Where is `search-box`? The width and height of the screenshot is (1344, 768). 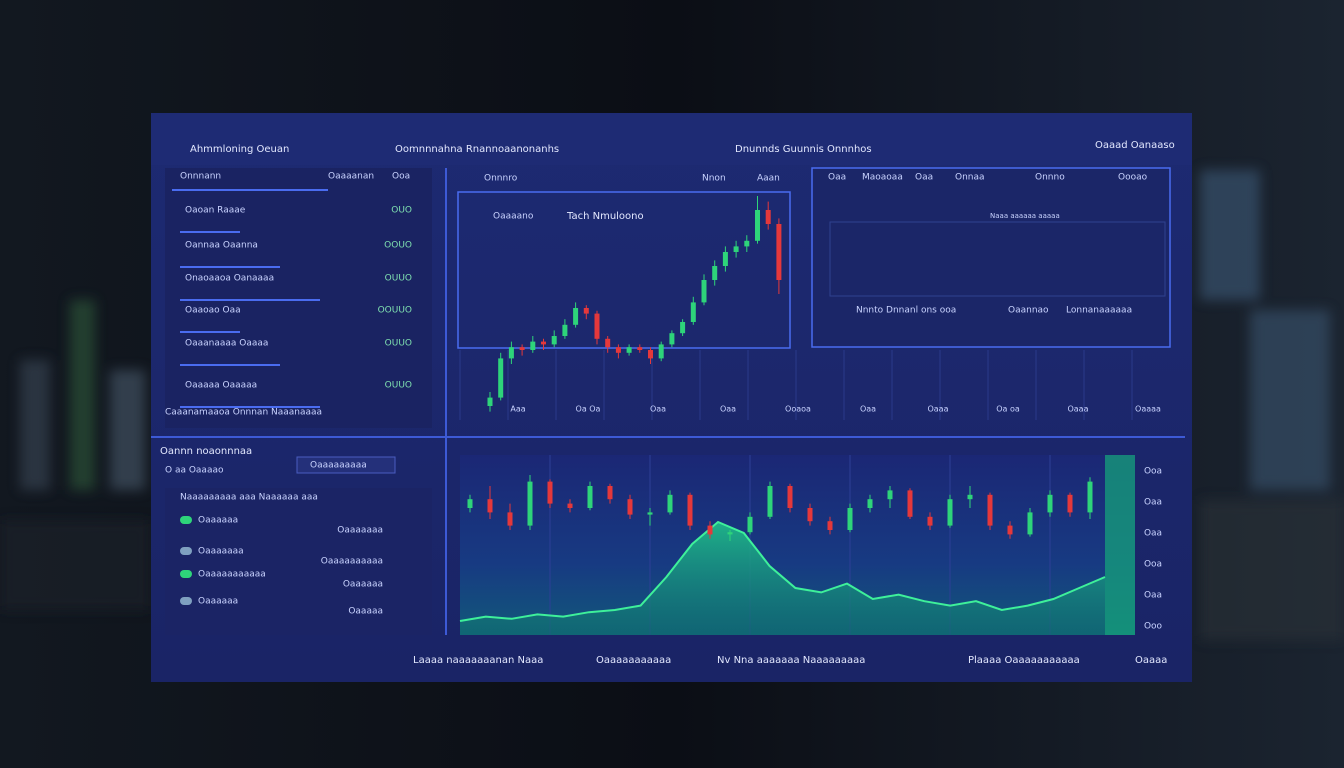 search-box is located at coordinates (346, 465).